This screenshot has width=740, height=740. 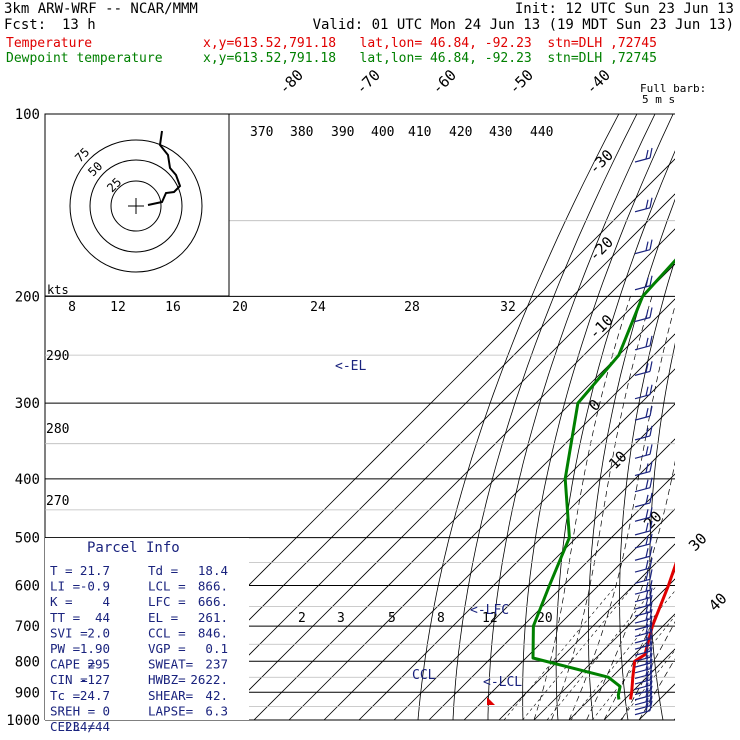 What do you see at coordinates (98, 664) in the screenshot?
I see `parcel-field-value: 295` at bounding box center [98, 664].